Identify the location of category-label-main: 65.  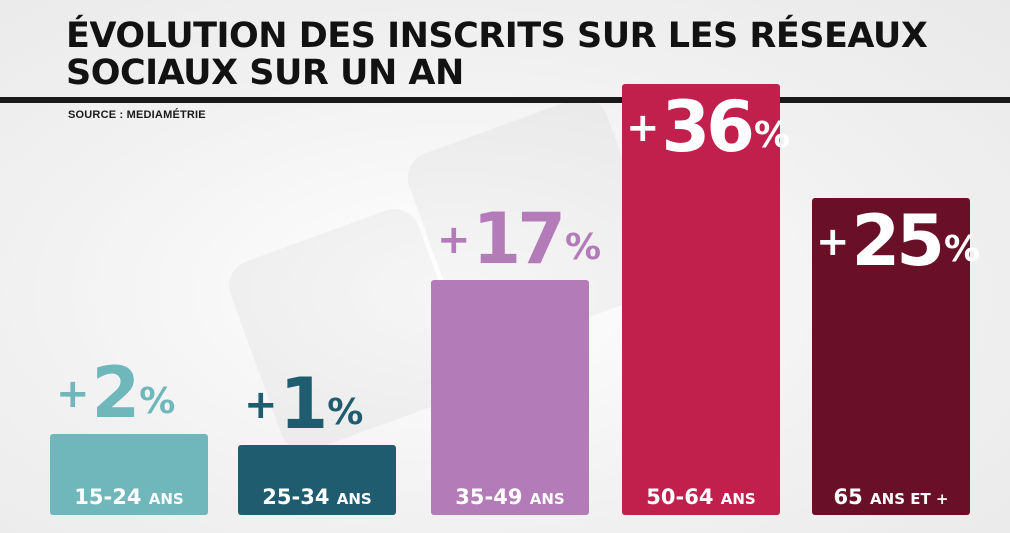
(852, 497).